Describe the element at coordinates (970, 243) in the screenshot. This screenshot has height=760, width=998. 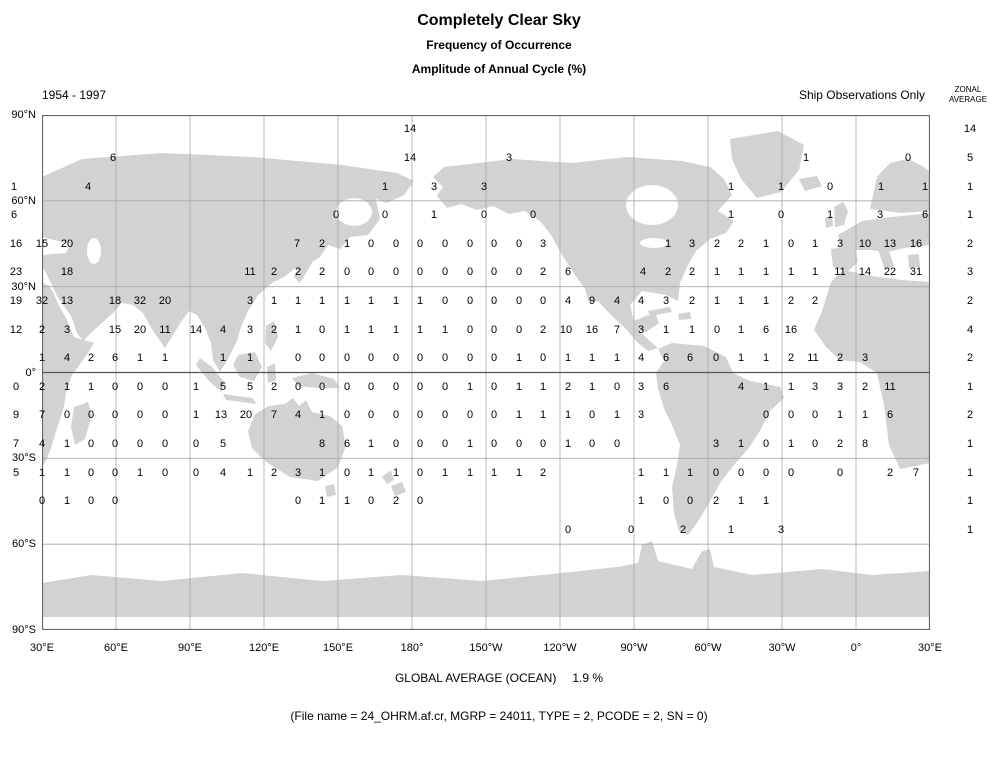
I see `zonal-average-value: 2` at that location.